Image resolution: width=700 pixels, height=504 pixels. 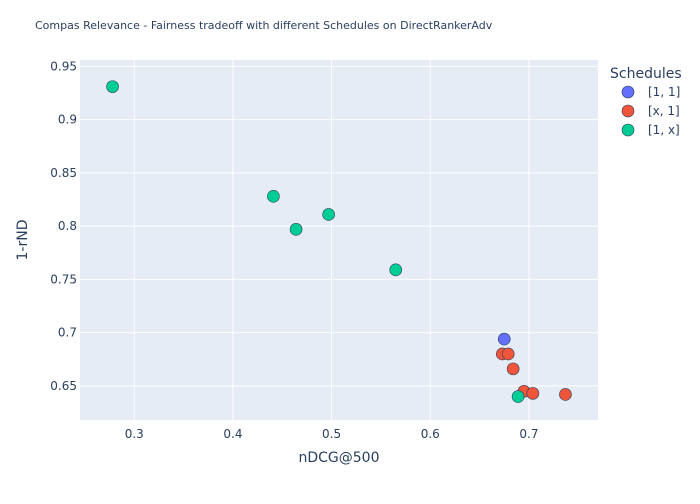 I want to click on legend-label: [1, 1], so click(x=664, y=92).